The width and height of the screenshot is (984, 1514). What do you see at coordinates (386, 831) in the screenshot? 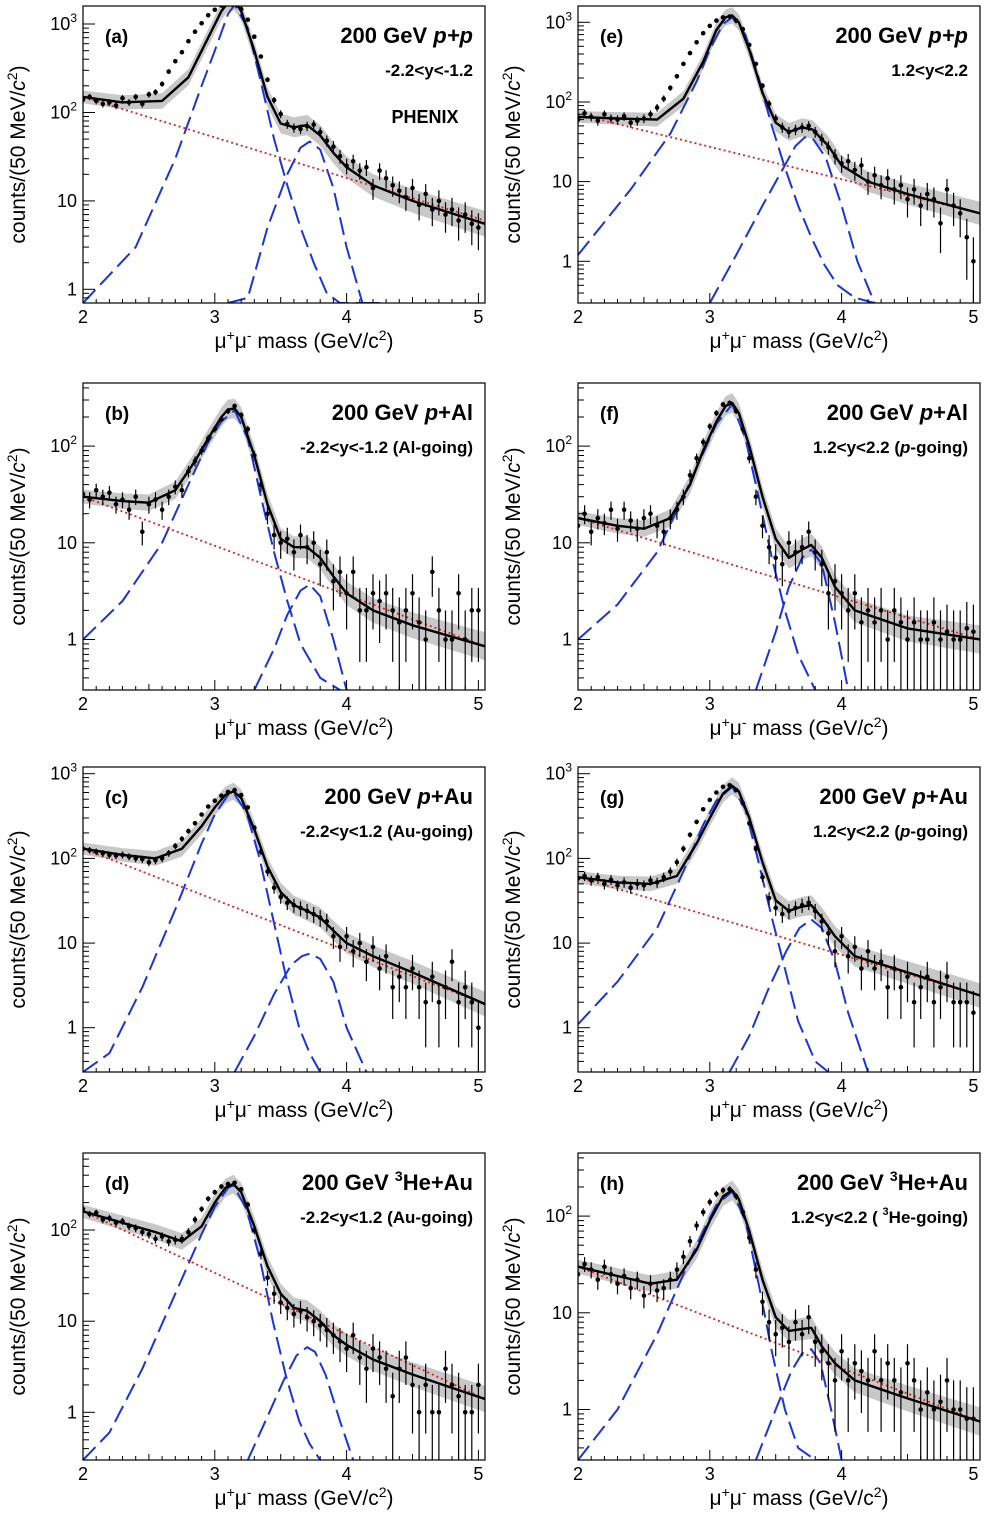
I see `panel-subtitle: -2.2<y<1.2 (Au-going)` at bounding box center [386, 831].